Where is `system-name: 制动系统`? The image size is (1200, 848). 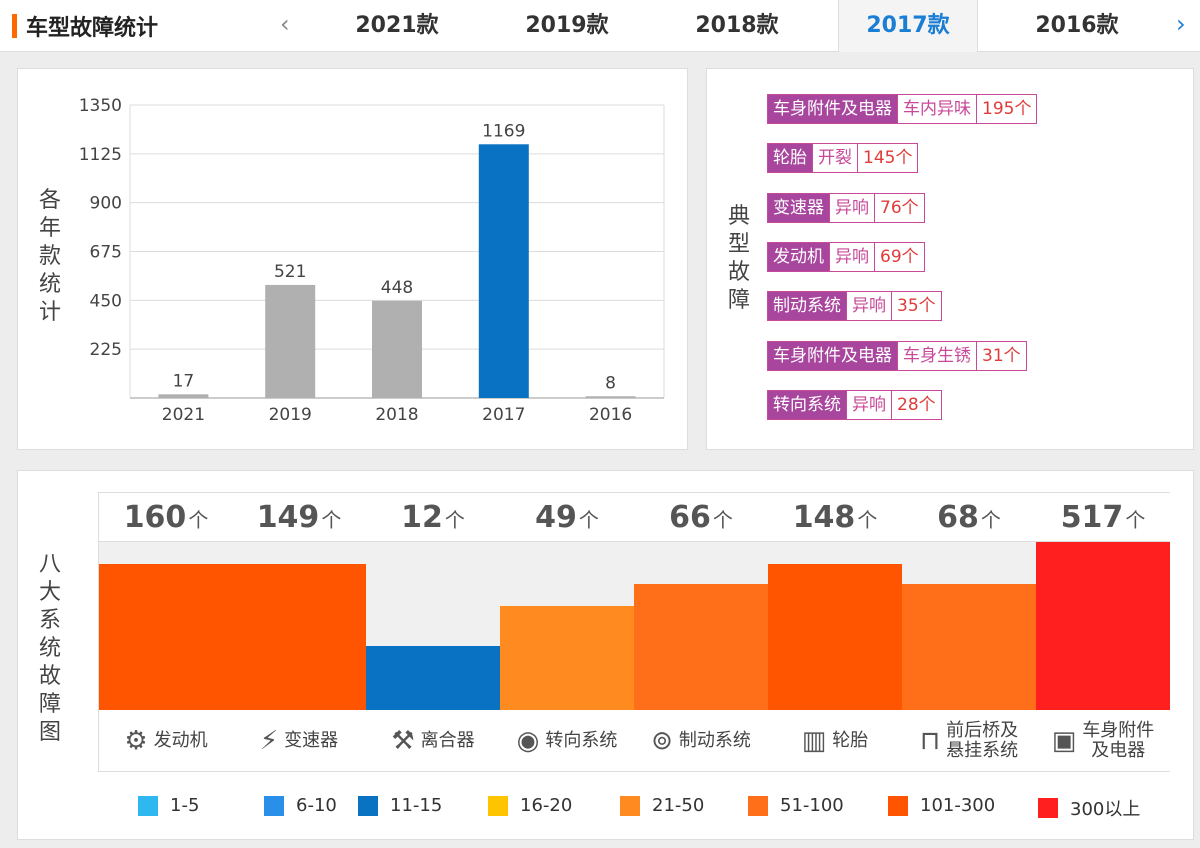
system-name: 制动系统 is located at coordinates (714, 740).